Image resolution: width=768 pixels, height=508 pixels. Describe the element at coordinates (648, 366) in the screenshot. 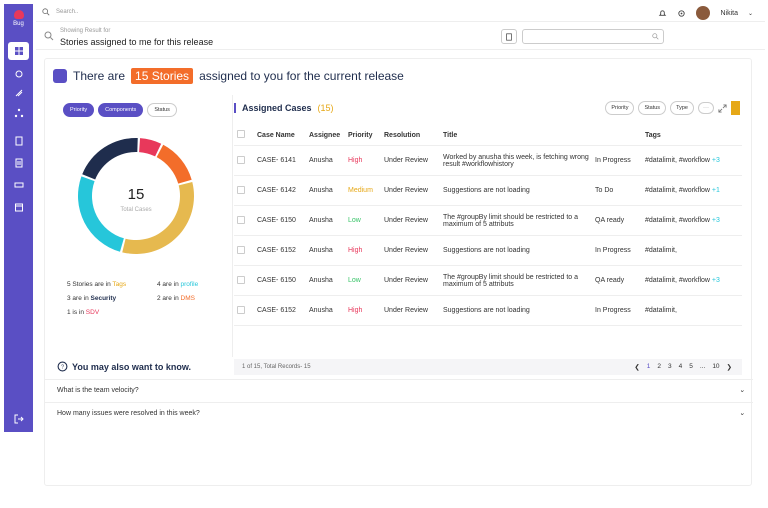

I see `page-1: 1` at that location.